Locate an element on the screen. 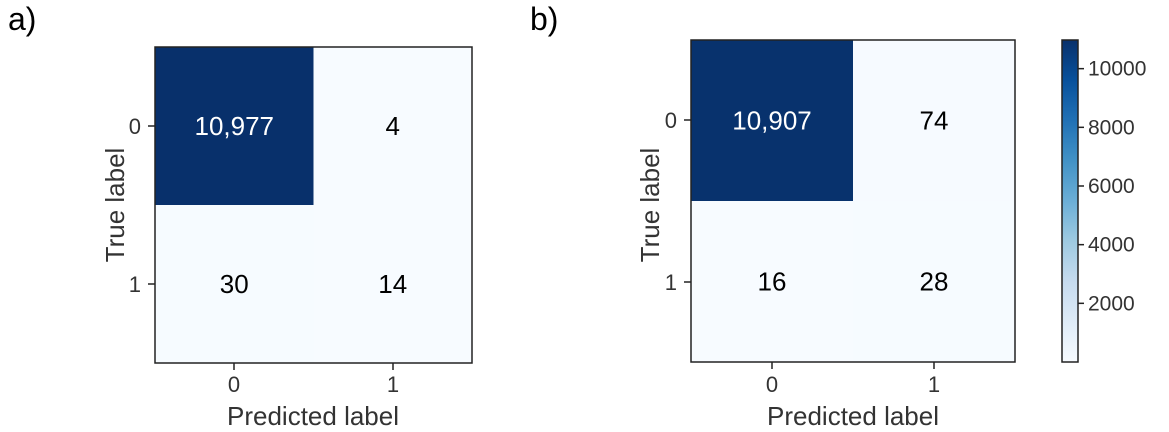  cell-value-label-b-0-0: 10,907 is located at coordinates (772, 121).